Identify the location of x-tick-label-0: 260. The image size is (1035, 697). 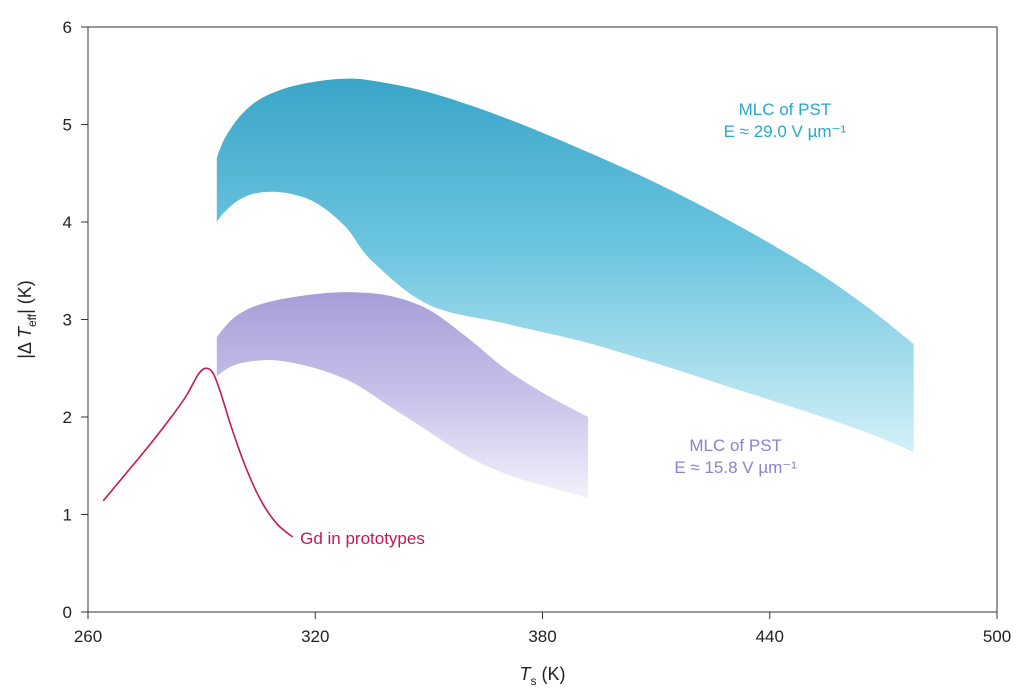
(88, 636).